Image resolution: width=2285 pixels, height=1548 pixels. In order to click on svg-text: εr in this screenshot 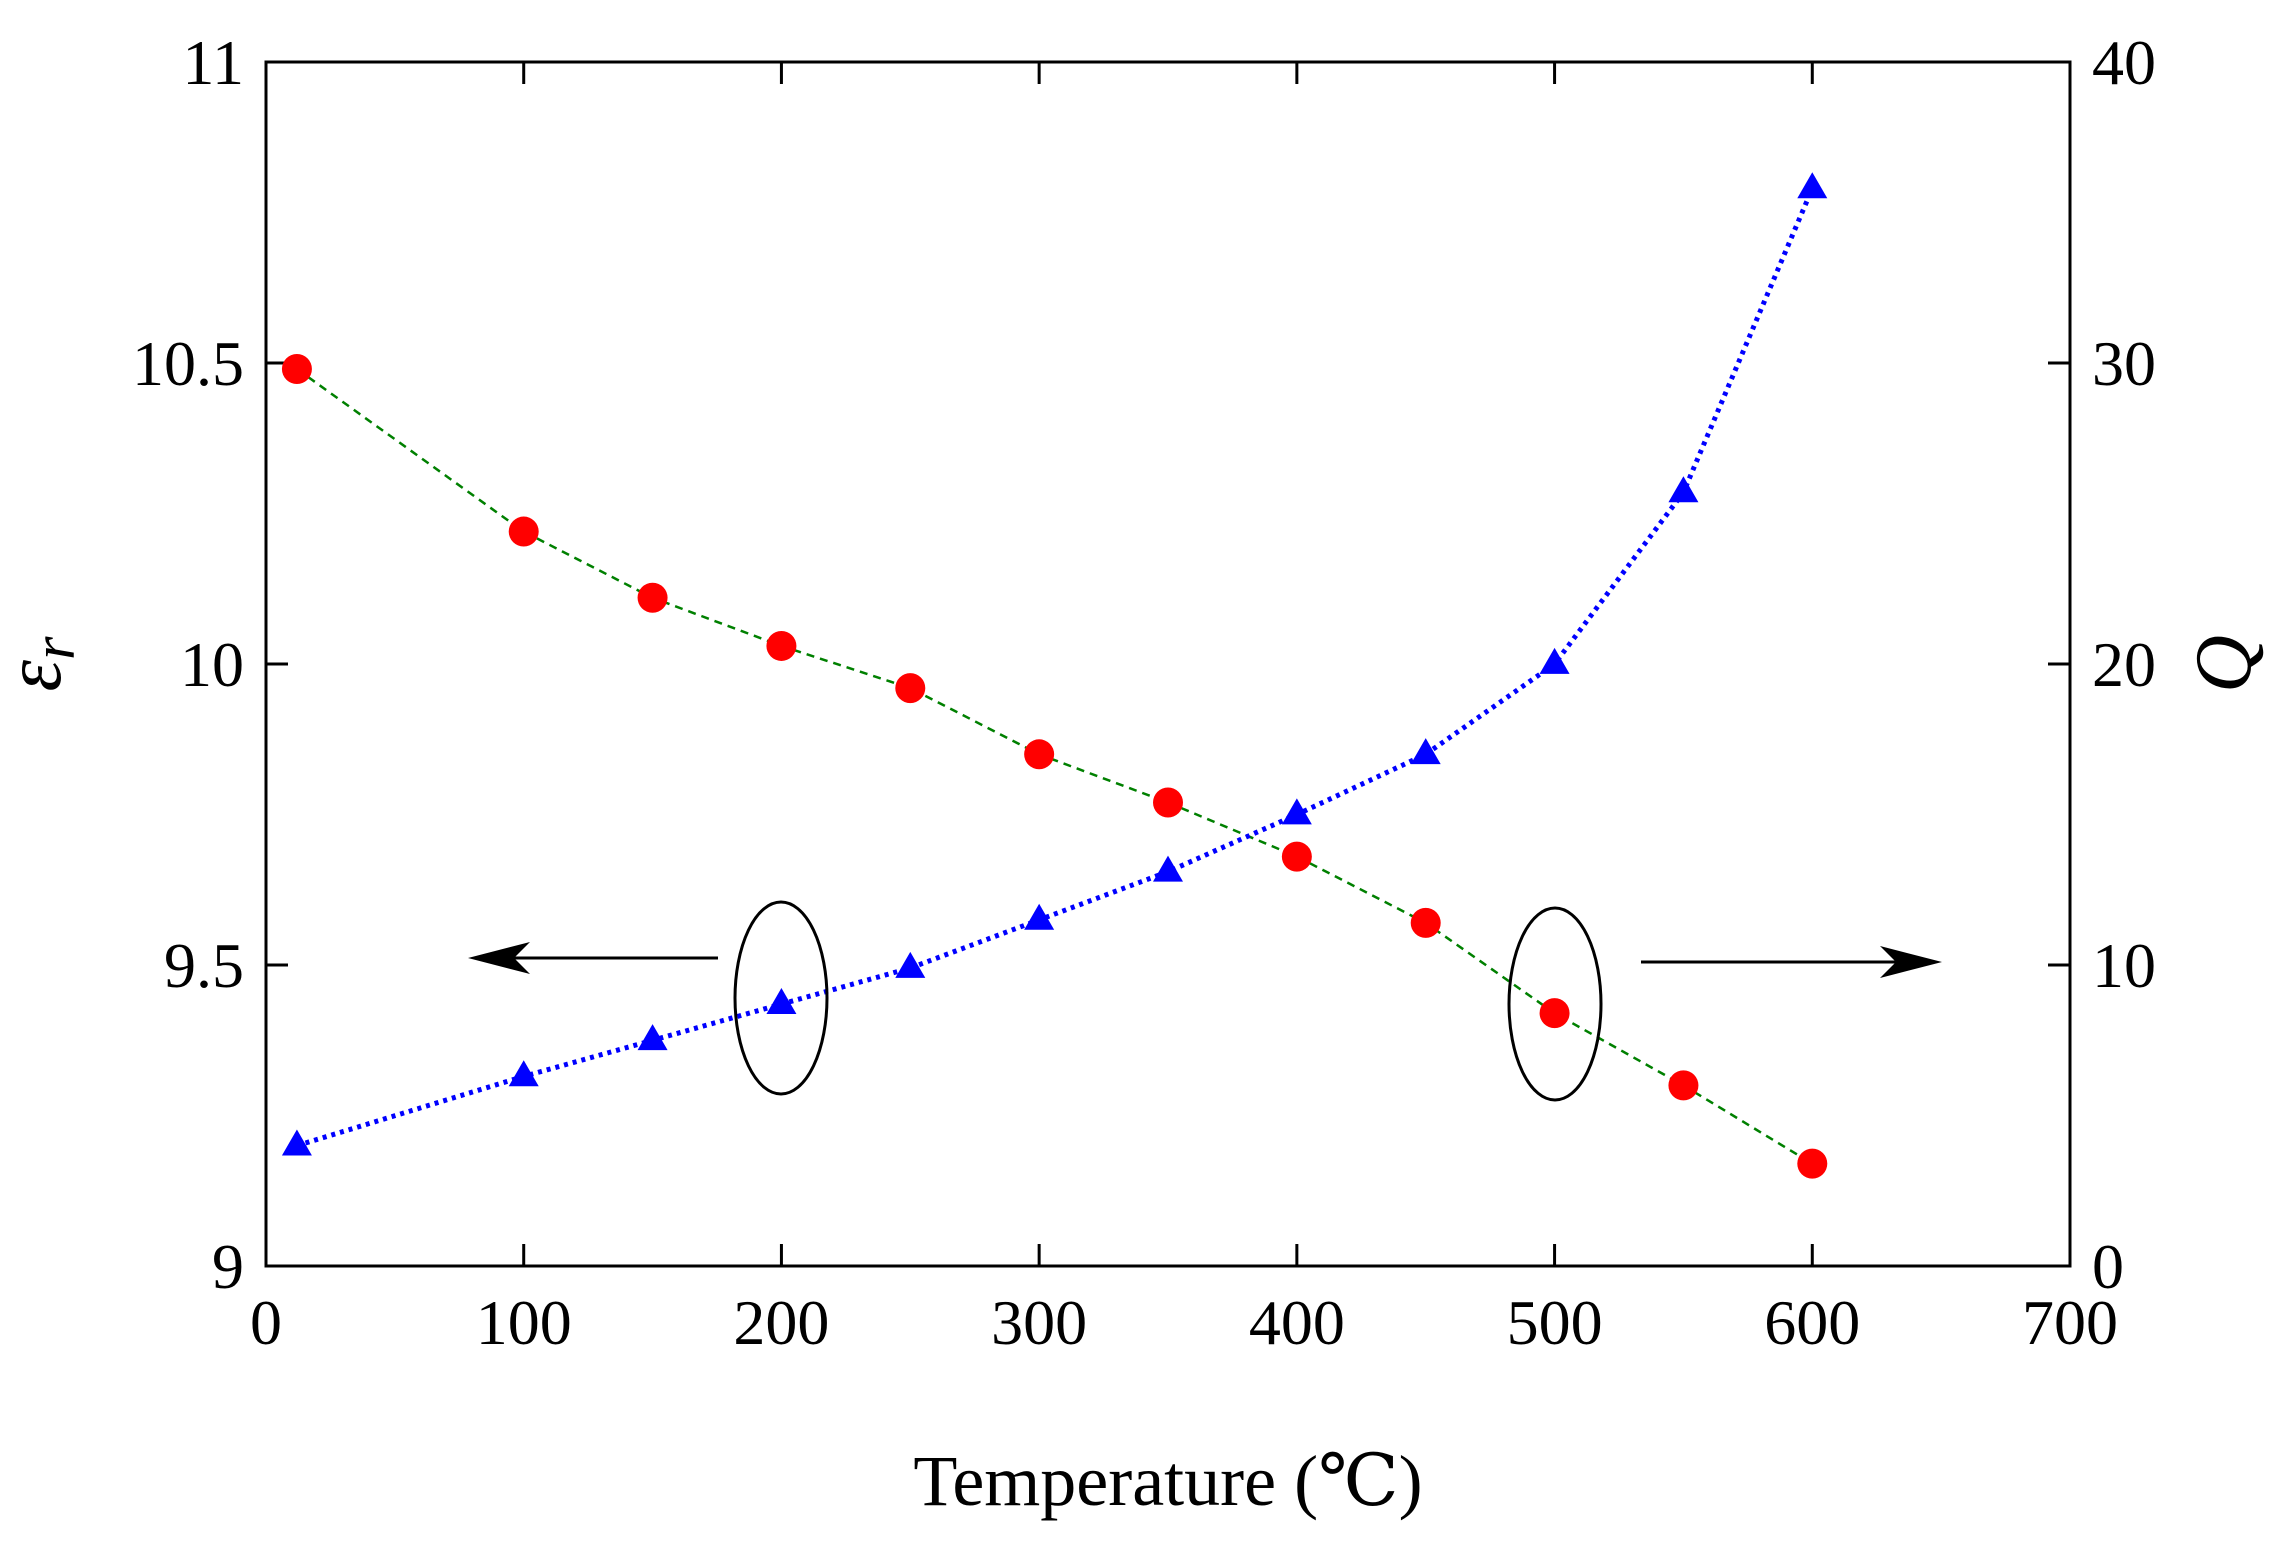, I will do `click(43, 664)`.